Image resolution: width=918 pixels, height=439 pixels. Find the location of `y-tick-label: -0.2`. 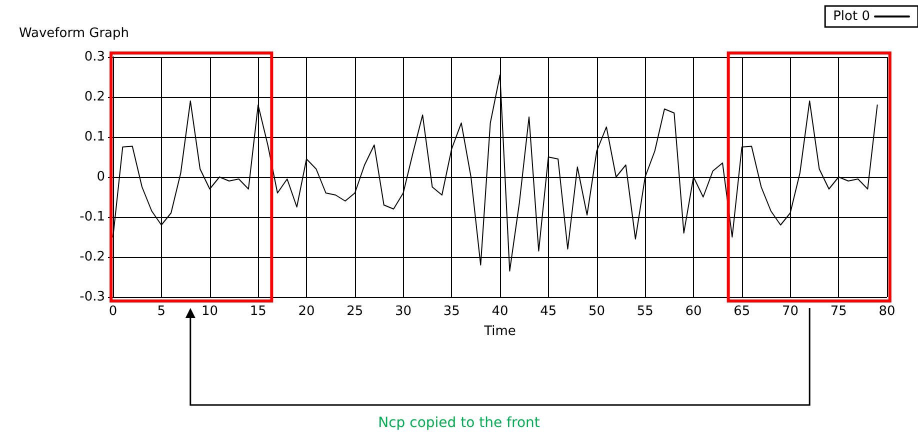

y-tick-label: -0.2 is located at coordinates (92, 257).